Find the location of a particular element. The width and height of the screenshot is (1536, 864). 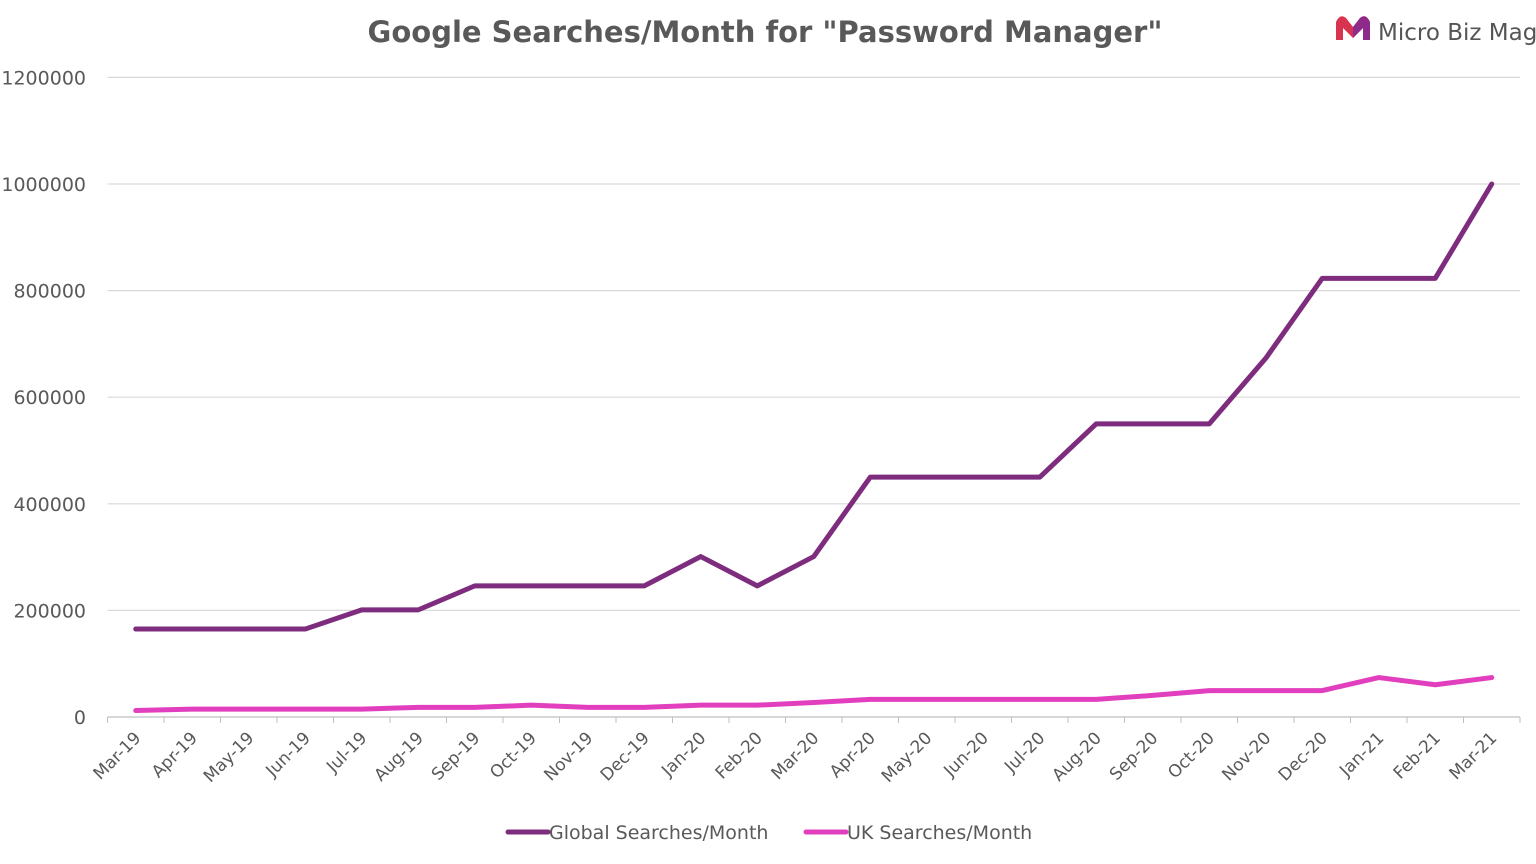

x-tick-label: Dec-19 is located at coordinates (625, 756).